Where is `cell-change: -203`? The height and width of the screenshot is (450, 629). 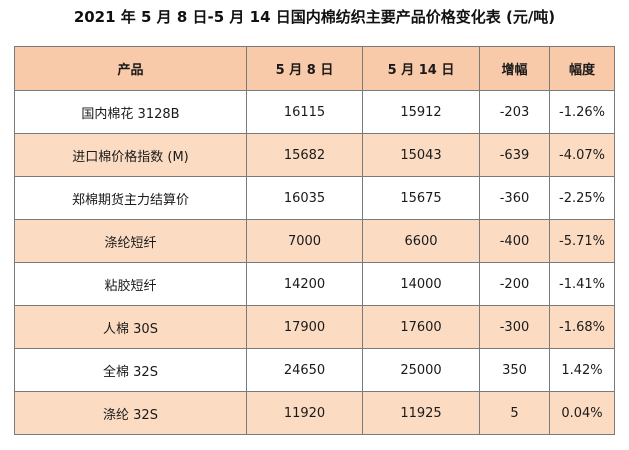
cell-change: -203 is located at coordinates (514, 112).